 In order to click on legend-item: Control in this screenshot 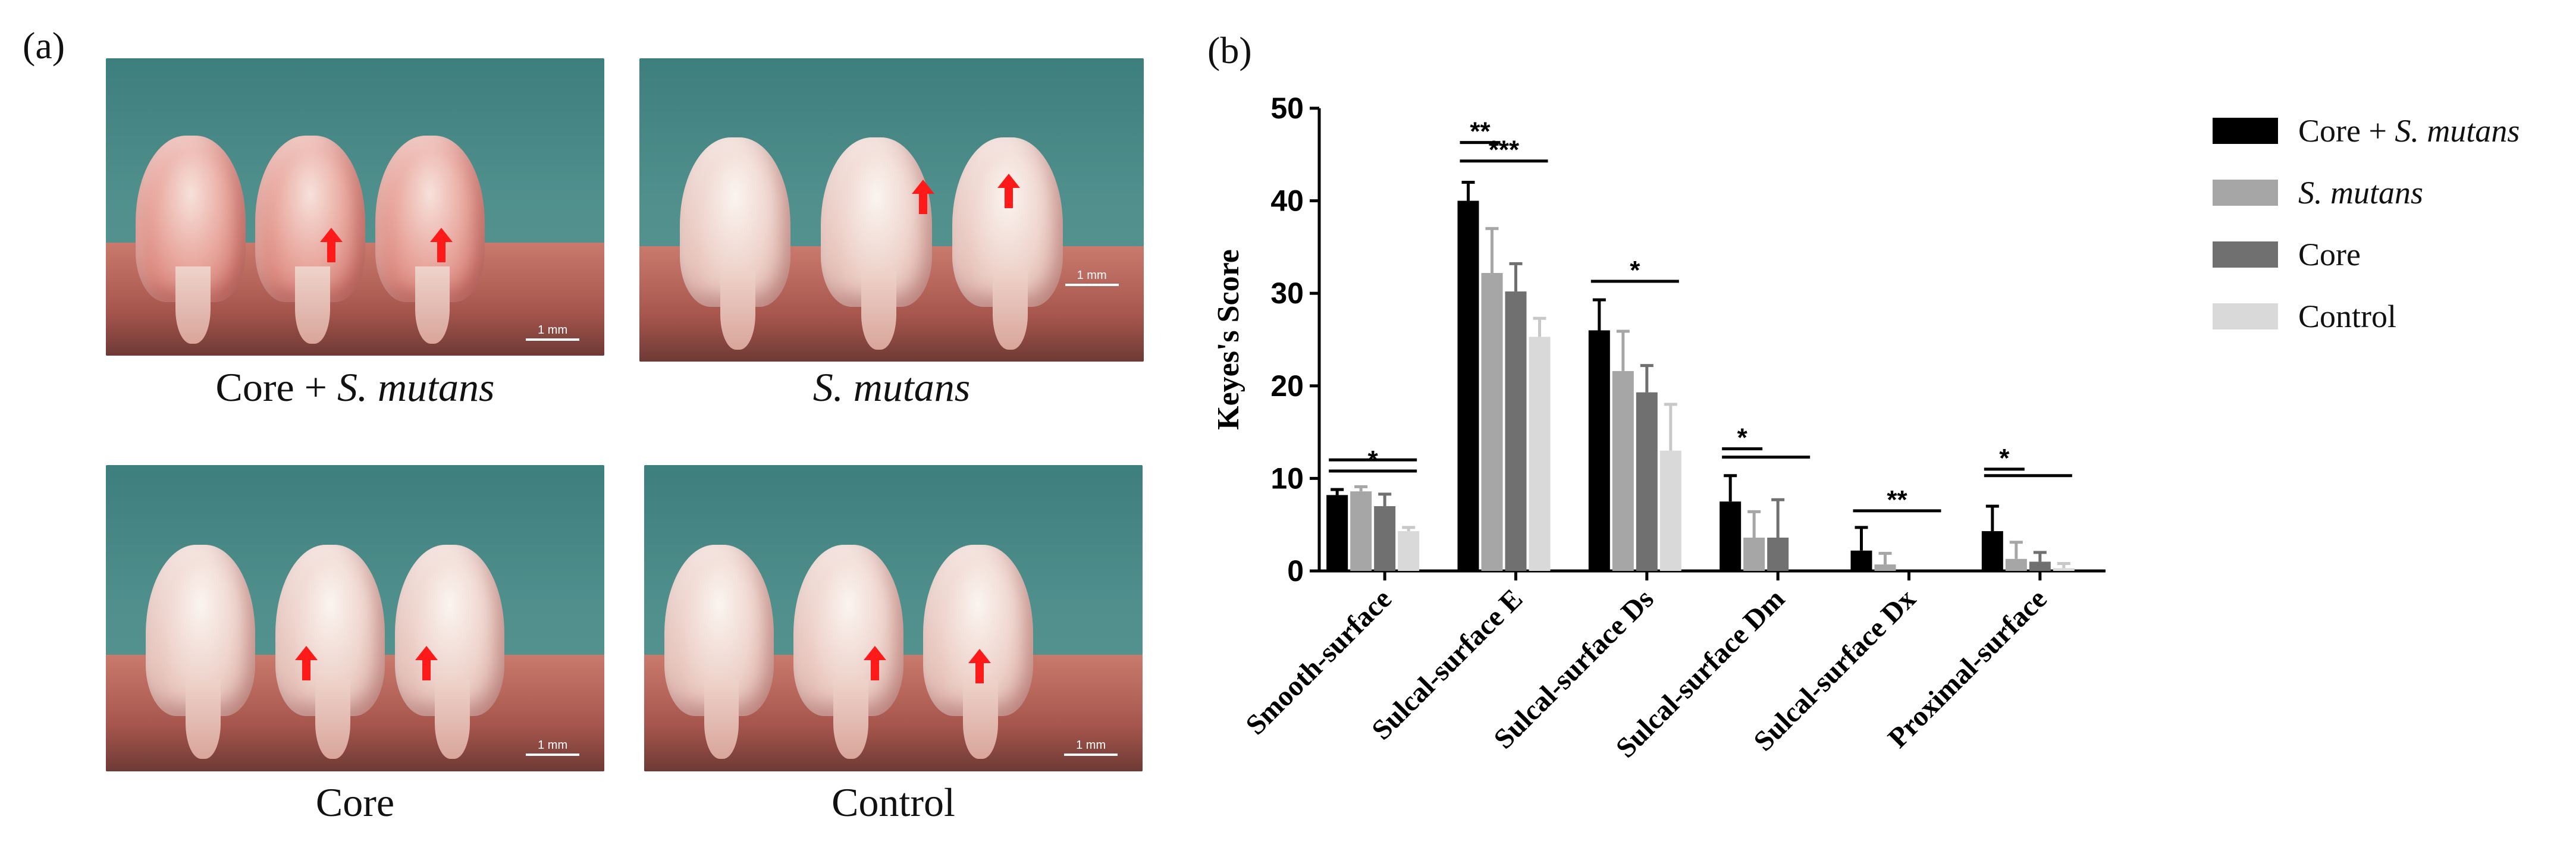, I will do `click(2304, 316)`.